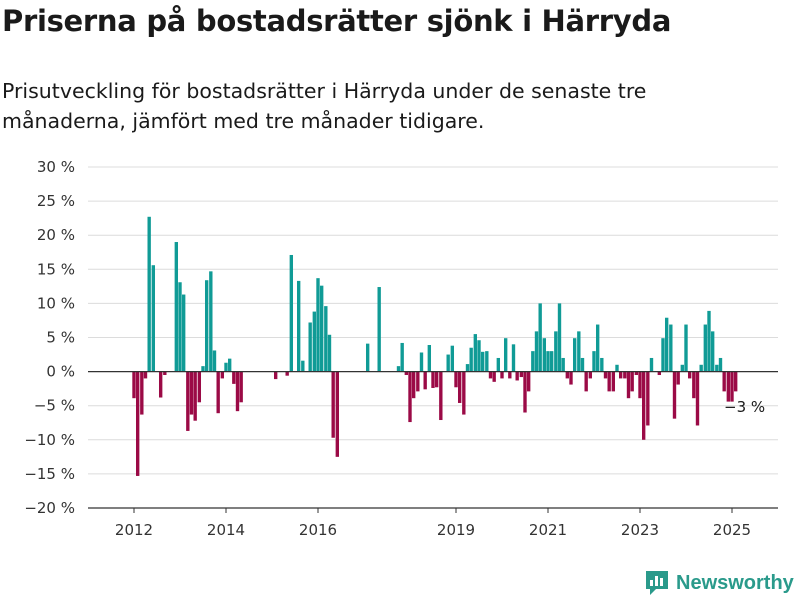  What do you see at coordinates (735, 582) in the screenshot?
I see `brand-name: Newsworthy` at bounding box center [735, 582].